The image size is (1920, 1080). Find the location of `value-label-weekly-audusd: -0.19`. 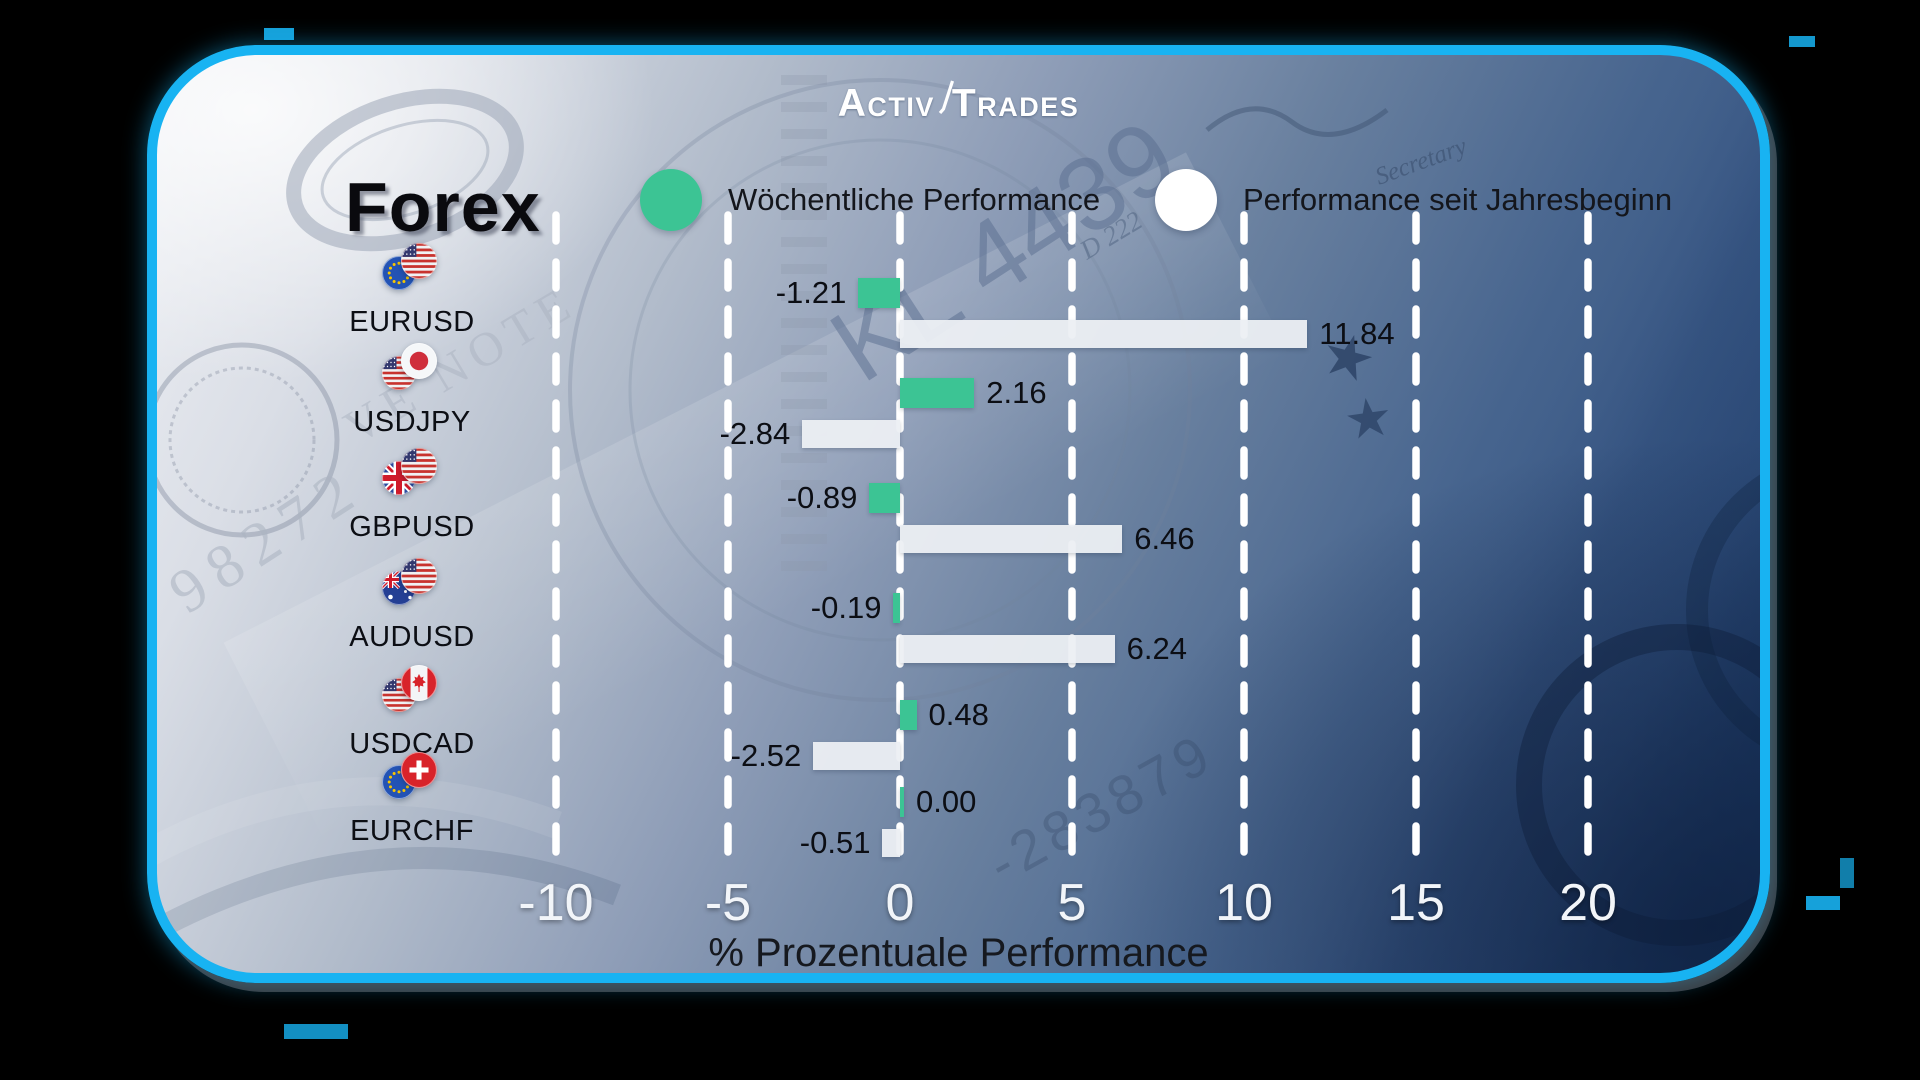

value-label-weekly-audusd: -0.19 is located at coordinates (846, 607).